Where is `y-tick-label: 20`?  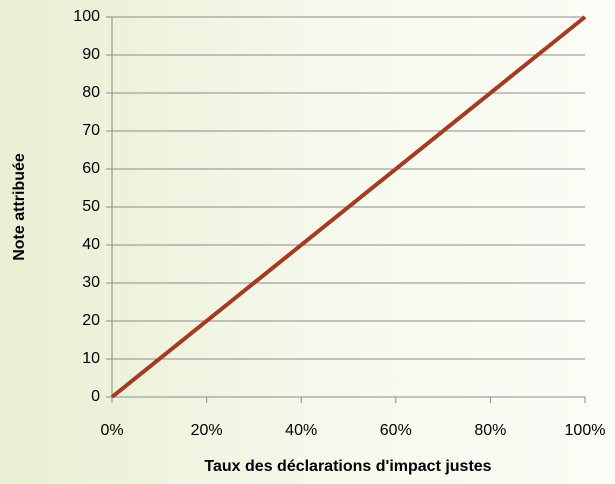 y-tick-label: 20 is located at coordinates (91, 320).